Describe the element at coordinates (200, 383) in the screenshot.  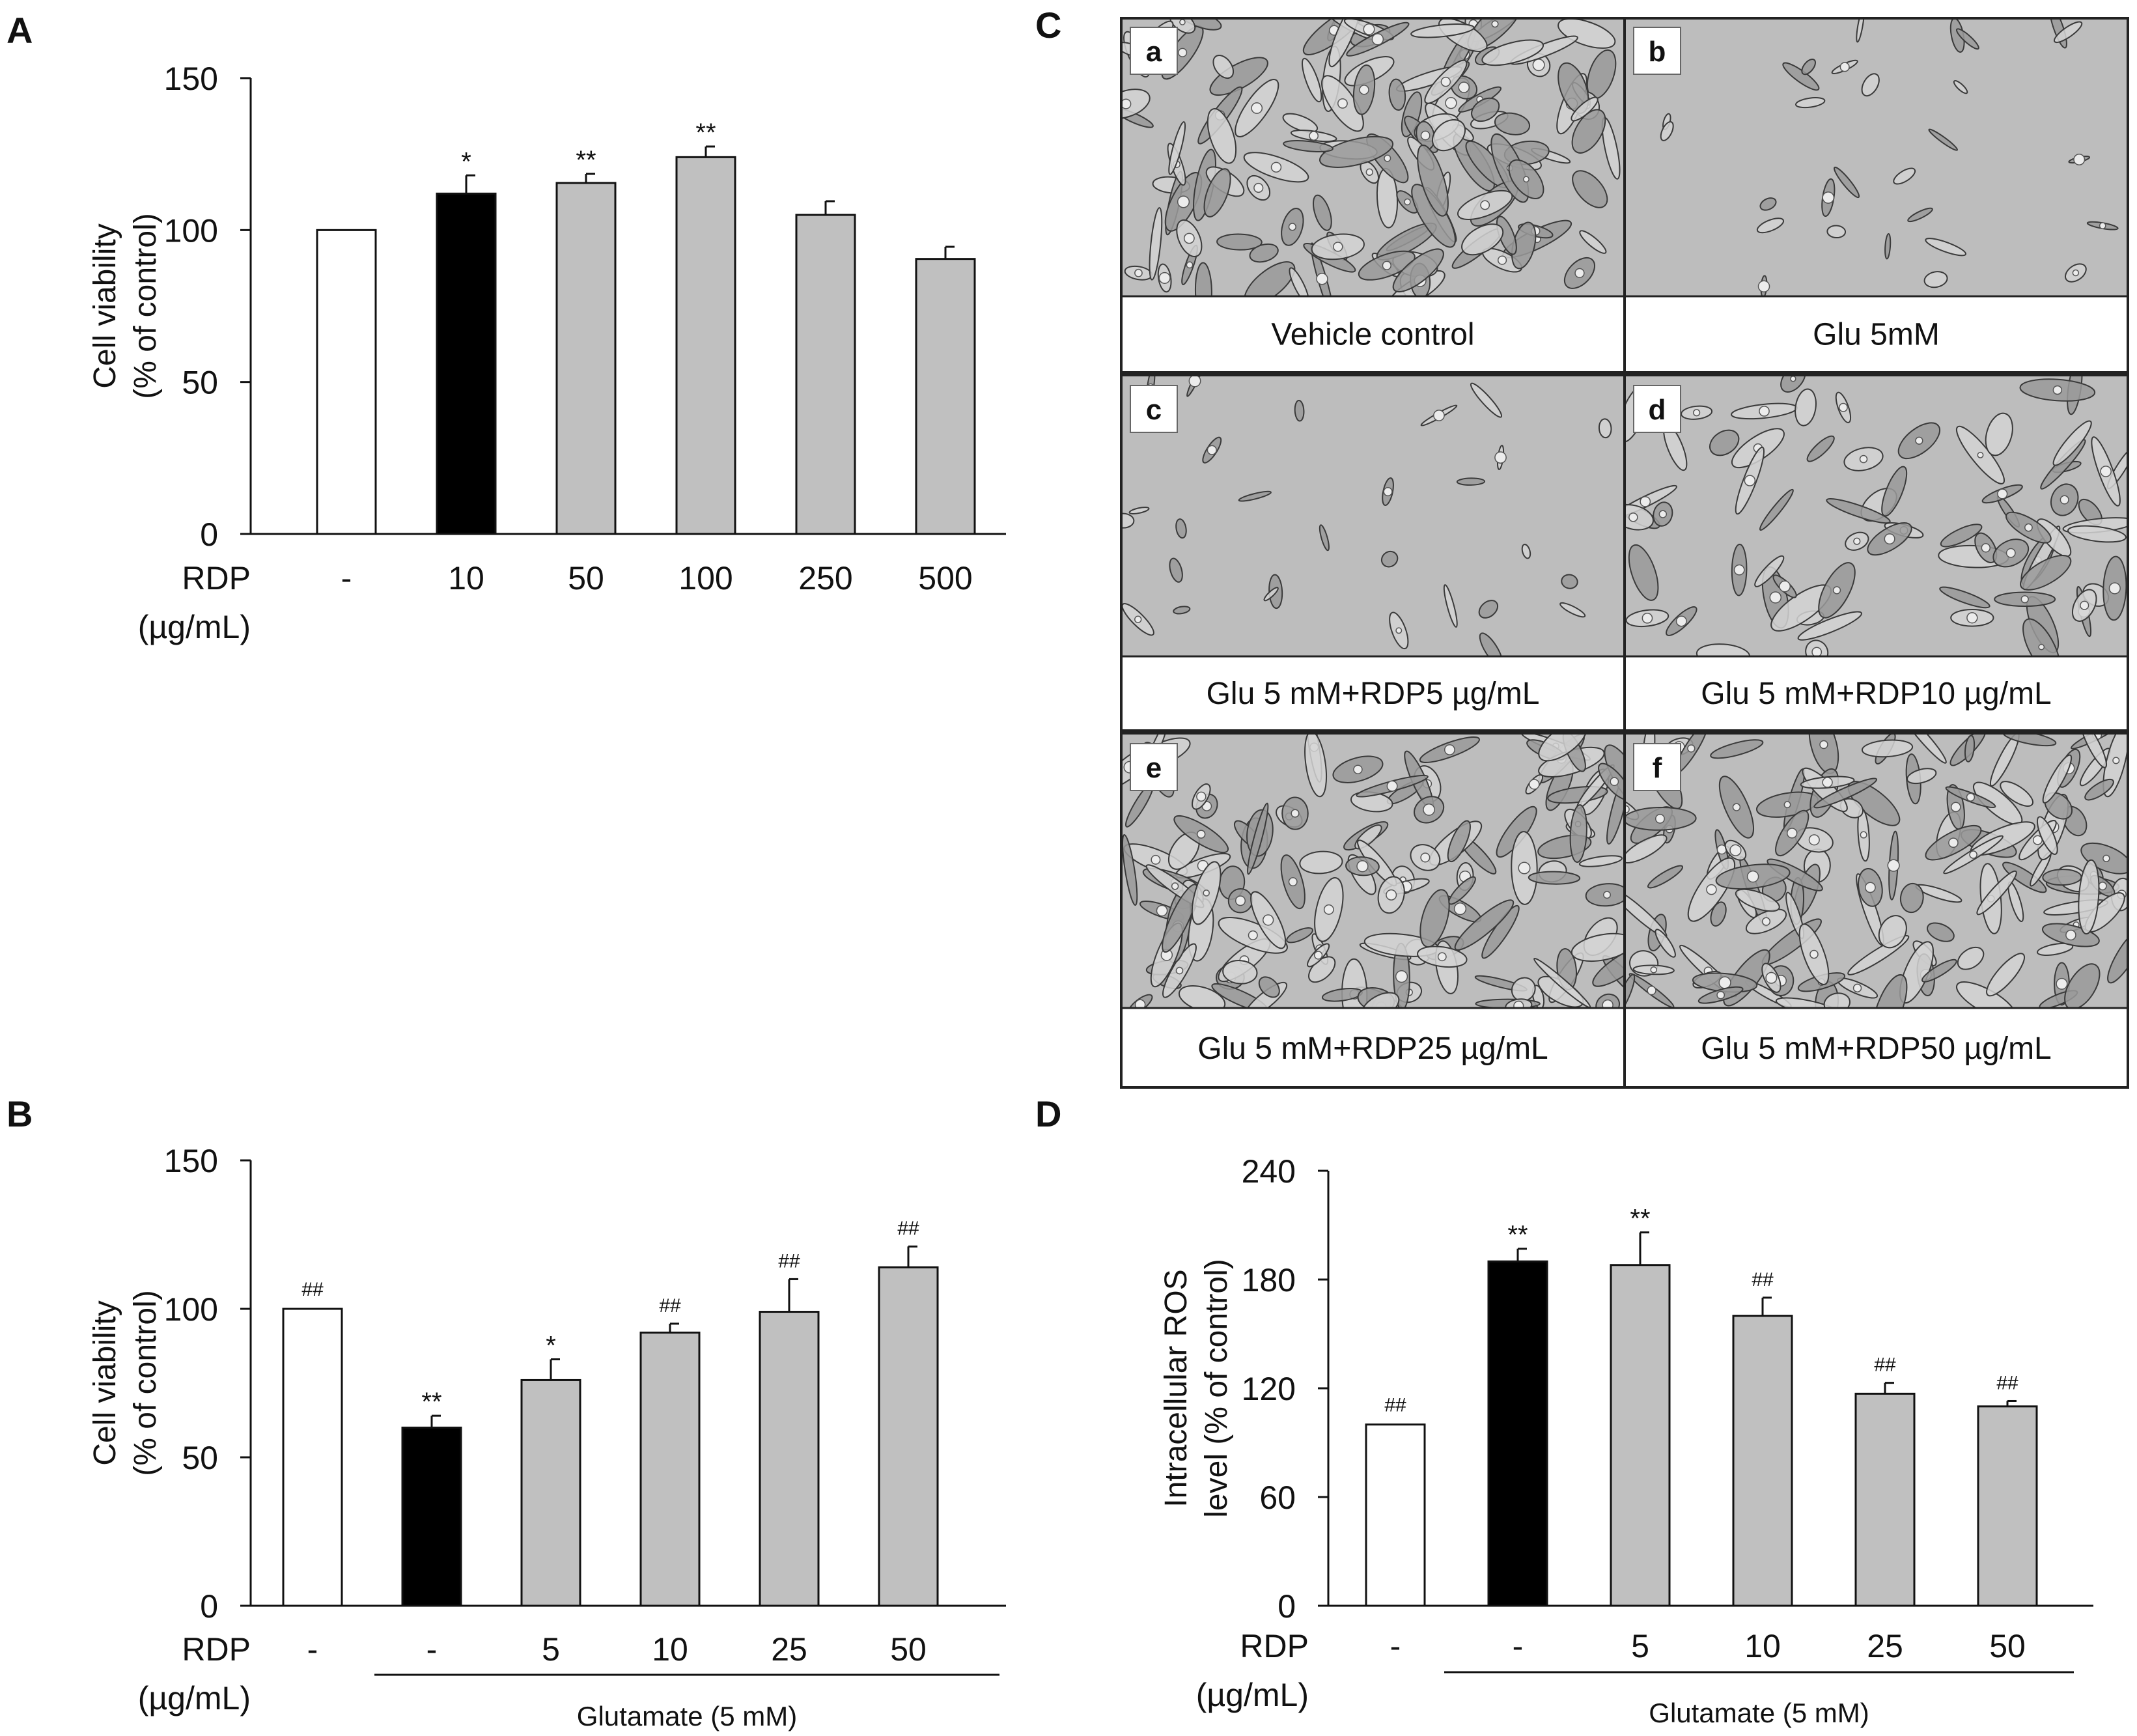
I see `y-tick-label-a-1: 50` at that location.